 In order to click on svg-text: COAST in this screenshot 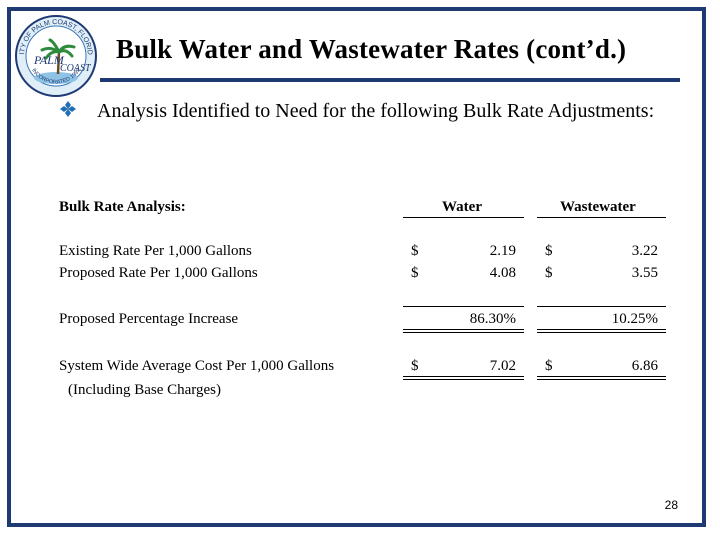, I will do `click(76, 68)`.